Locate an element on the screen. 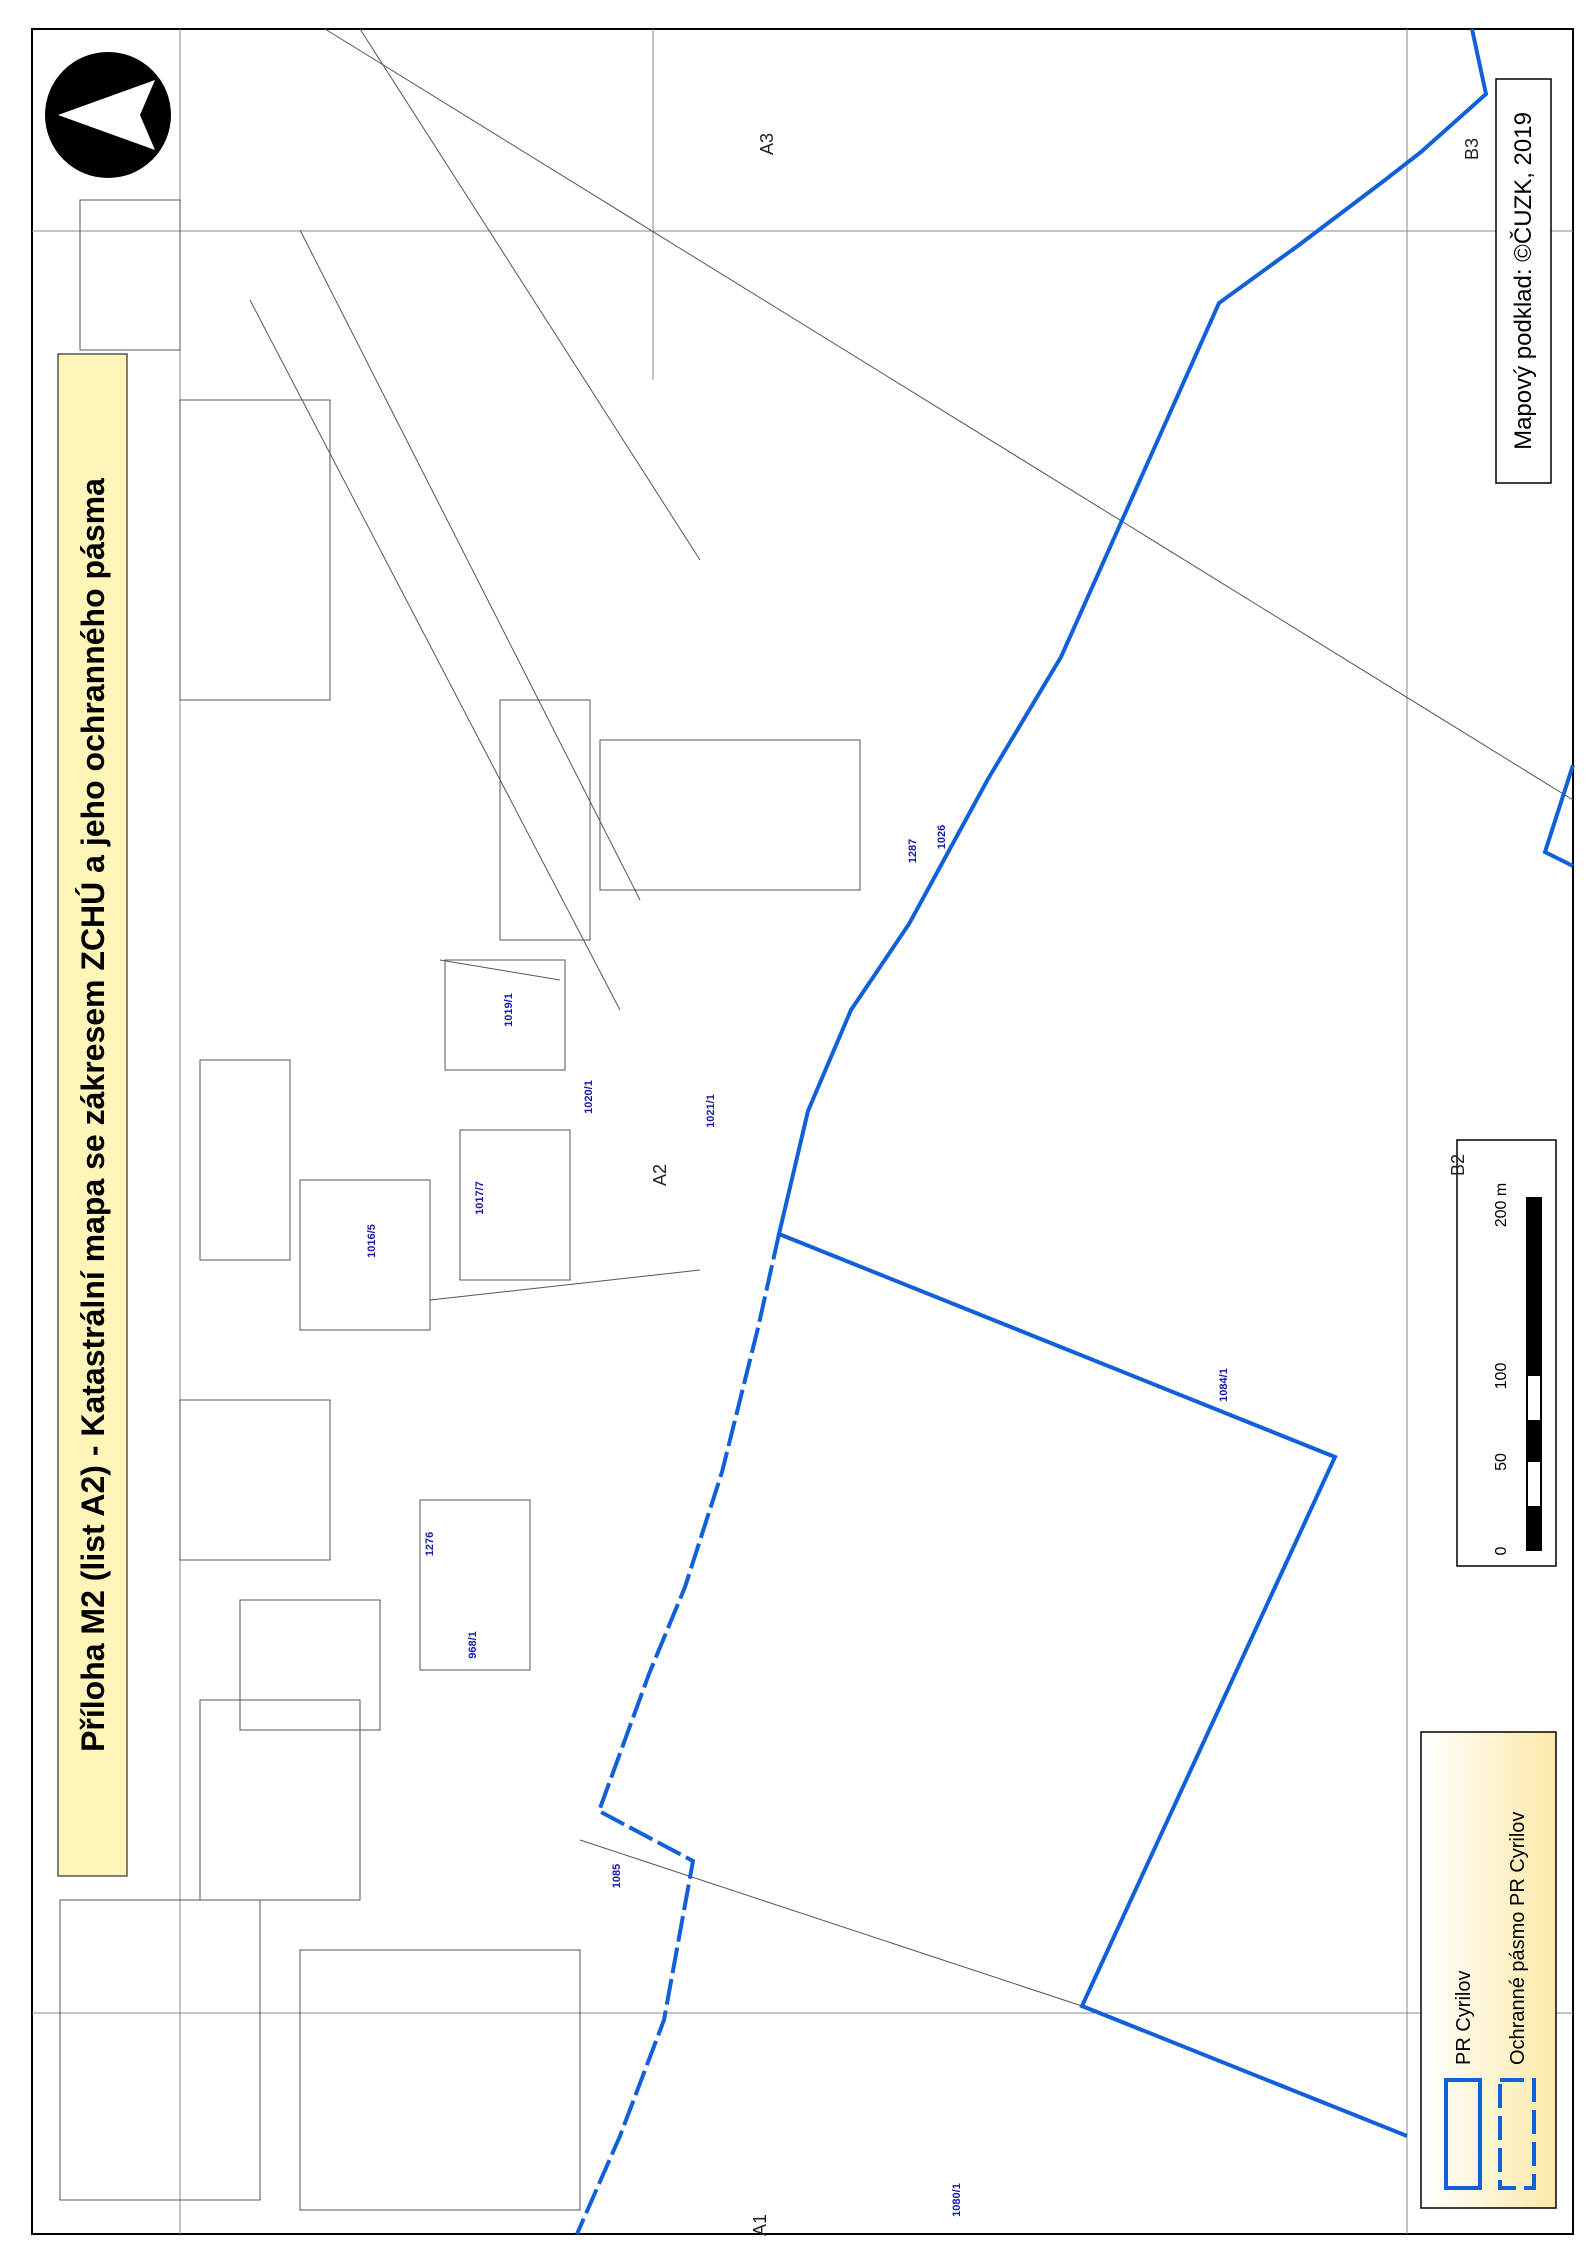 This screenshot has height=2246, width=1587. parcel-label: 1080/1 is located at coordinates (957, 2200).